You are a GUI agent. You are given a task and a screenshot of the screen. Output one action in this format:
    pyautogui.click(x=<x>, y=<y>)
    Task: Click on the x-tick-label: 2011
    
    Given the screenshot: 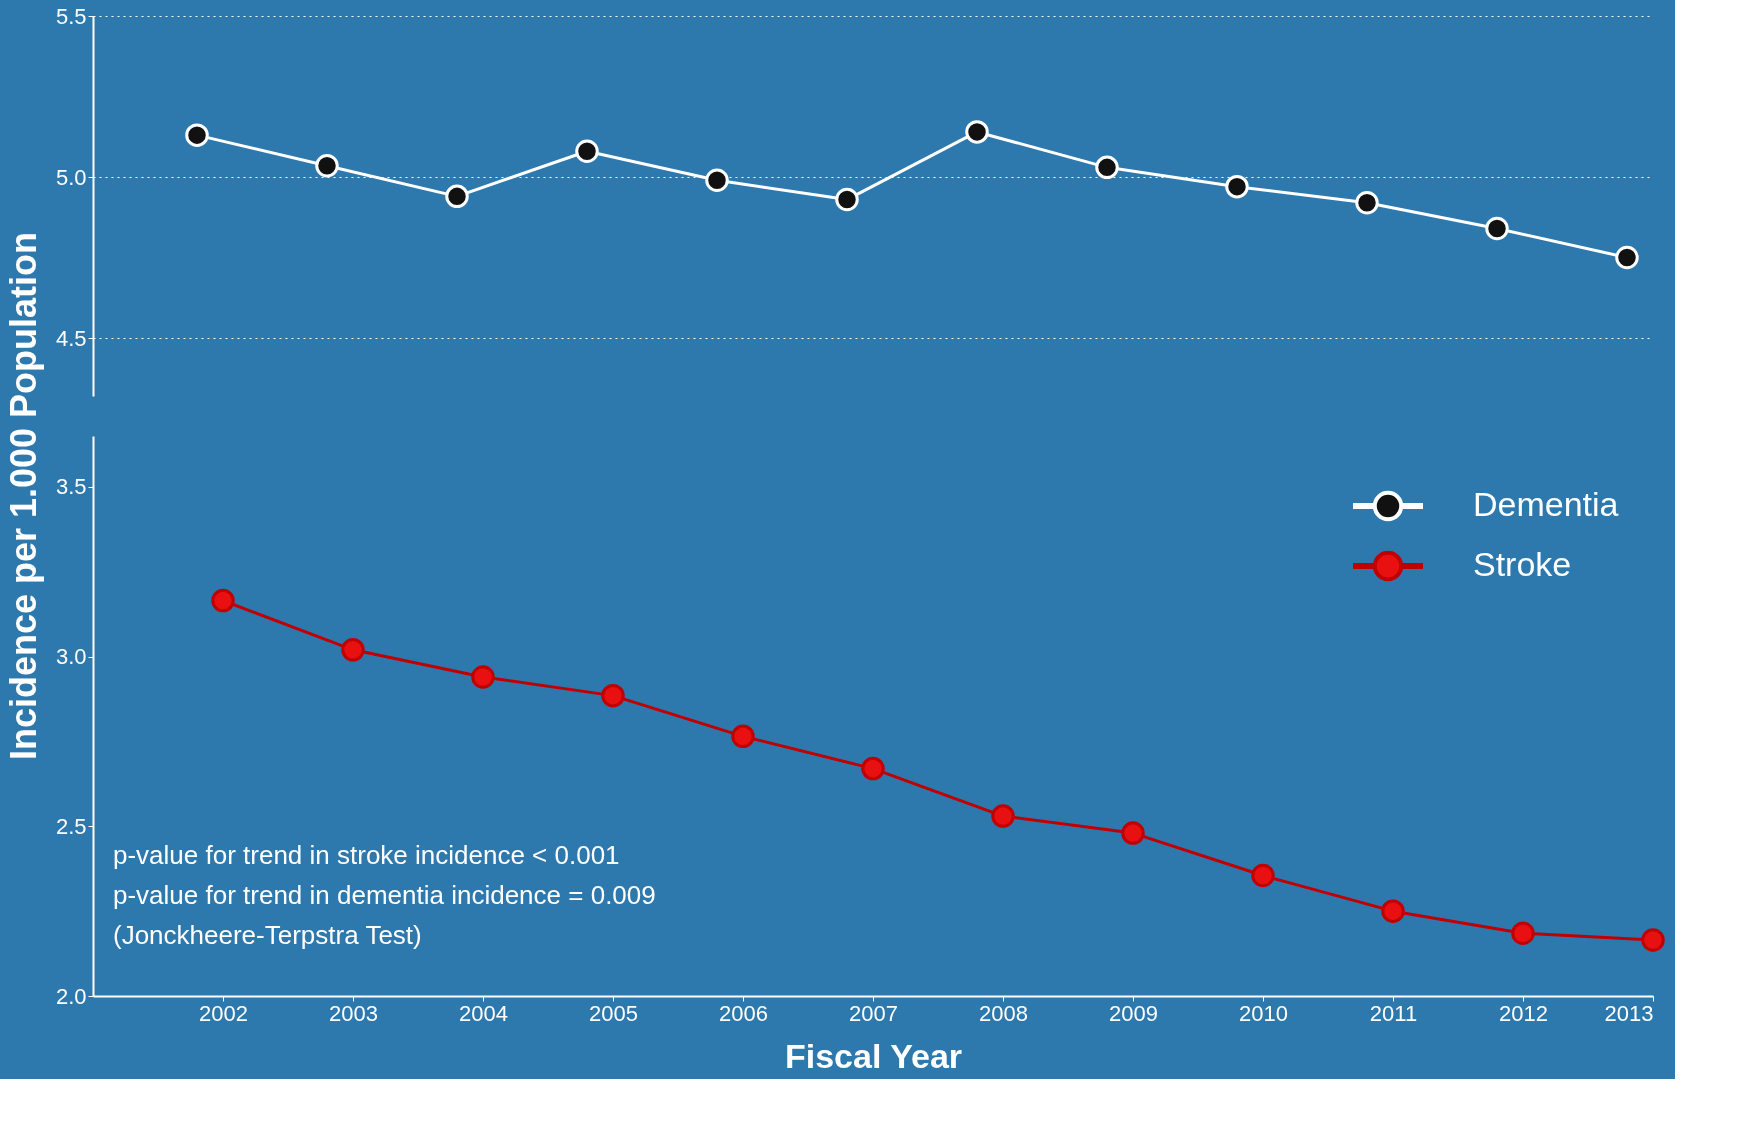 What is the action you would take?
    pyautogui.click(x=1393, y=1013)
    